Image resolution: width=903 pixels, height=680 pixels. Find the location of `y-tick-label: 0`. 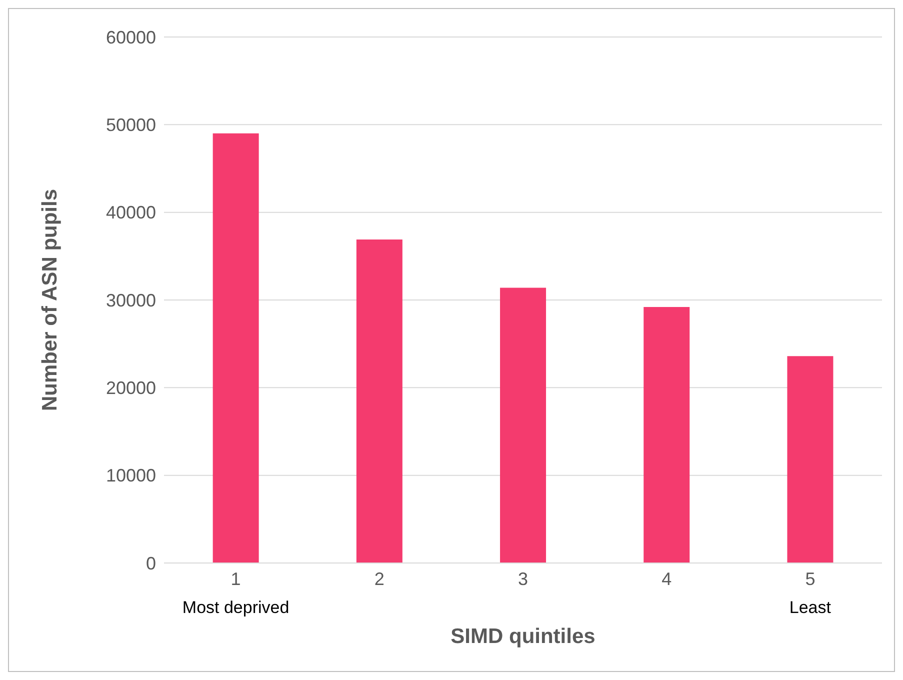

y-tick-label: 0 is located at coordinates (151, 563).